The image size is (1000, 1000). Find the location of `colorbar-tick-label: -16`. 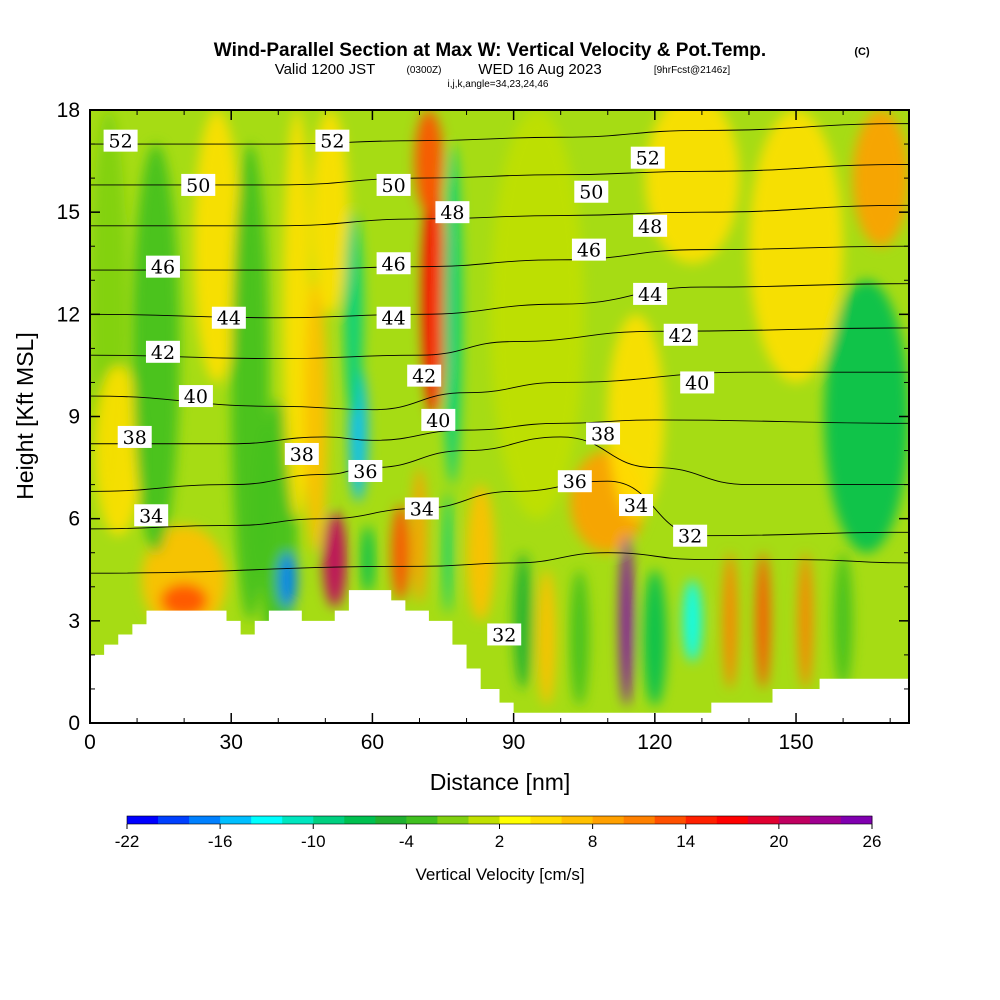

colorbar-tick-label: -16 is located at coordinates (220, 841).